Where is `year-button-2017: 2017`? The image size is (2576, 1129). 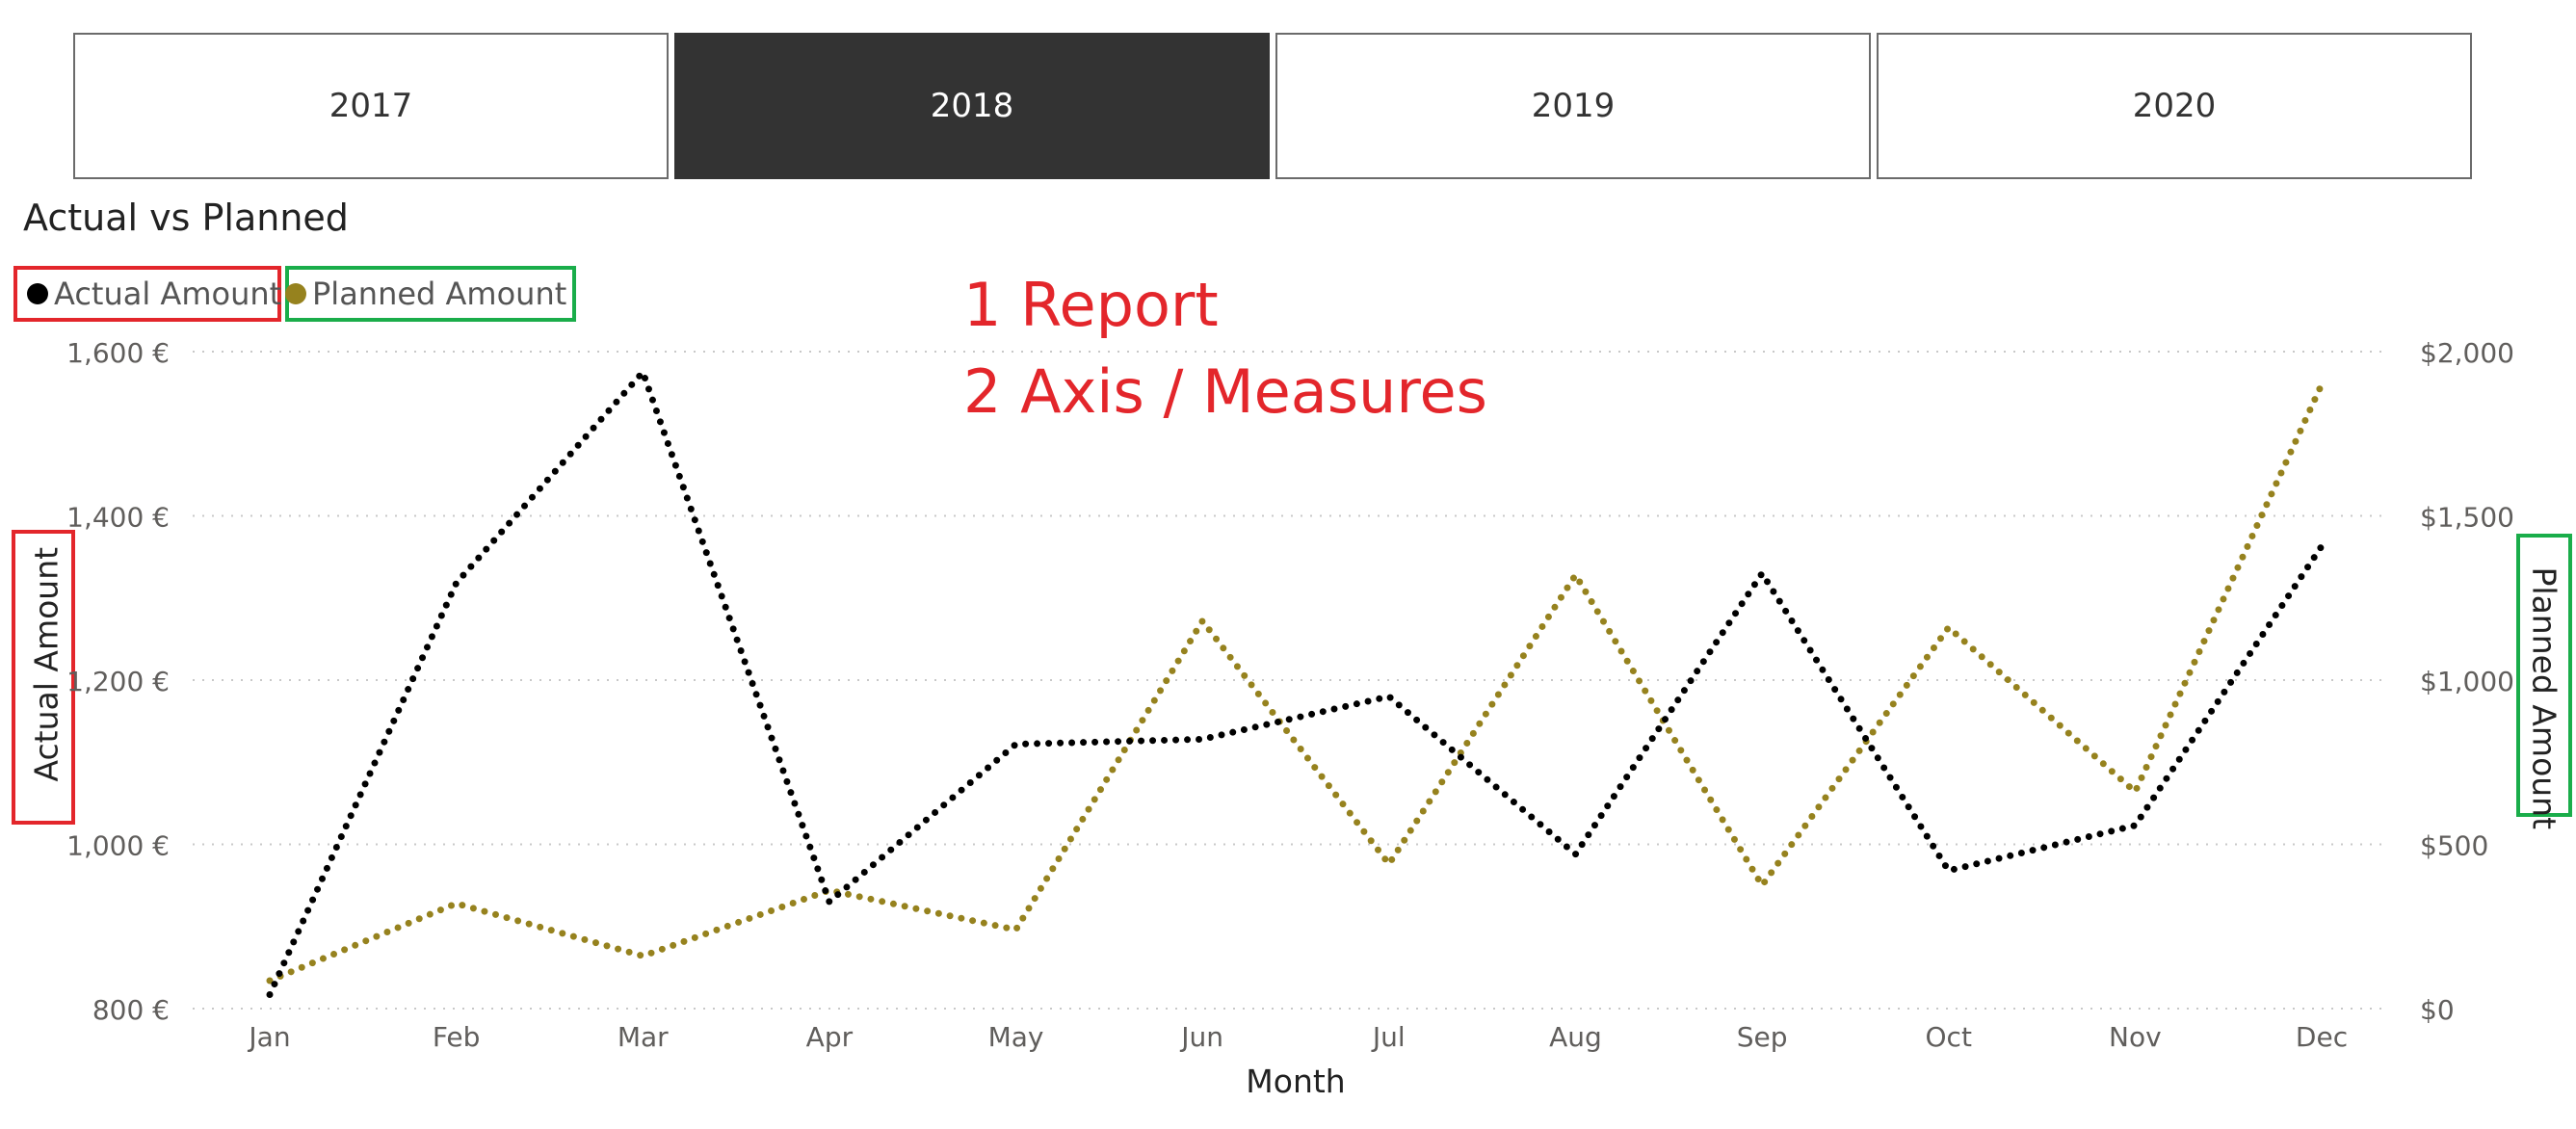
year-button-2017: 2017 is located at coordinates (371, 106).